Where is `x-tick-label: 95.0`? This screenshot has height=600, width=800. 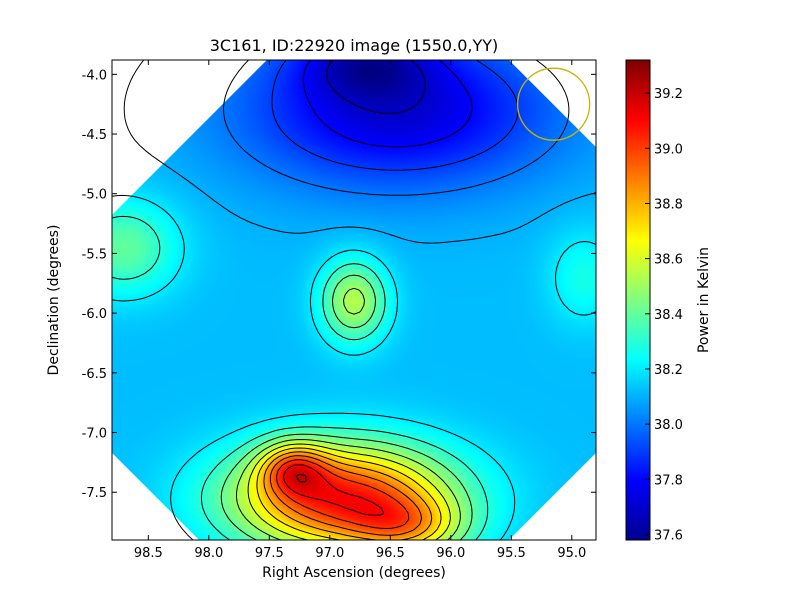
x-tick-label: 95.0 is located at coordinates (571, 553).